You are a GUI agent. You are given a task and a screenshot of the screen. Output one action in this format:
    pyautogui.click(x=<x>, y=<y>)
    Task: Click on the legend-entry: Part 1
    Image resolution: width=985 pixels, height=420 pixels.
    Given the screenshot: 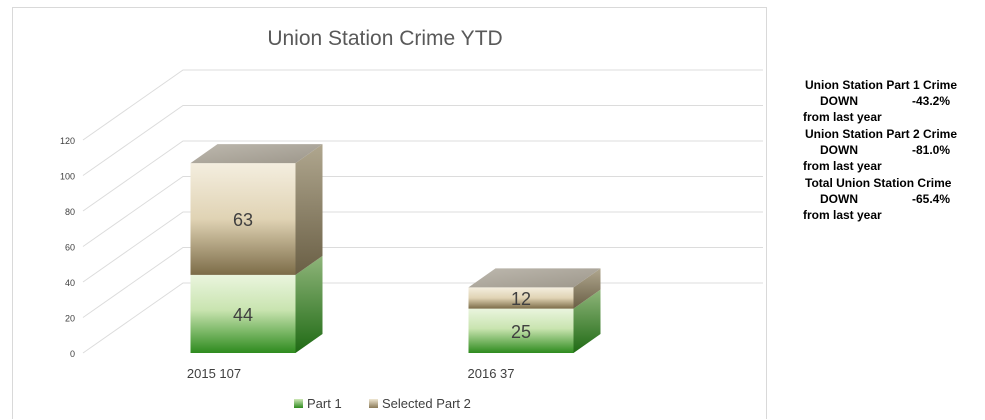 What is the action you would take?
    pyautogui.click(x=318, y=403)
    